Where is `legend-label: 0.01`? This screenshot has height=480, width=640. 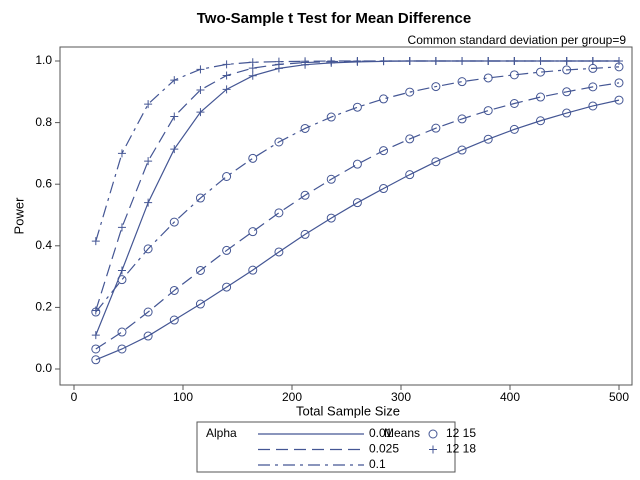
legend-label: 0.01 is located at coordinates (381, 433).